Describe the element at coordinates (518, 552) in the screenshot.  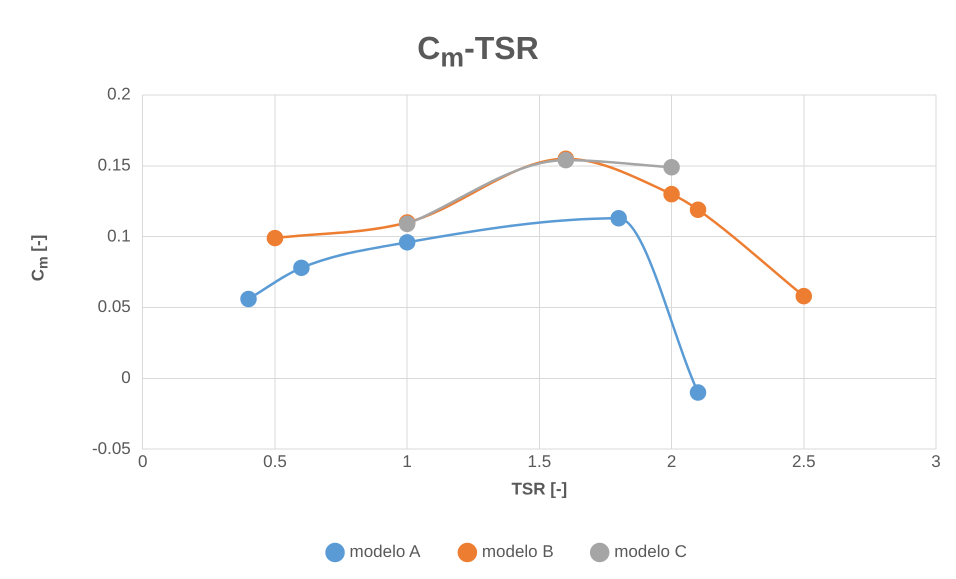
I see `legend-label: modelo B` at that location.